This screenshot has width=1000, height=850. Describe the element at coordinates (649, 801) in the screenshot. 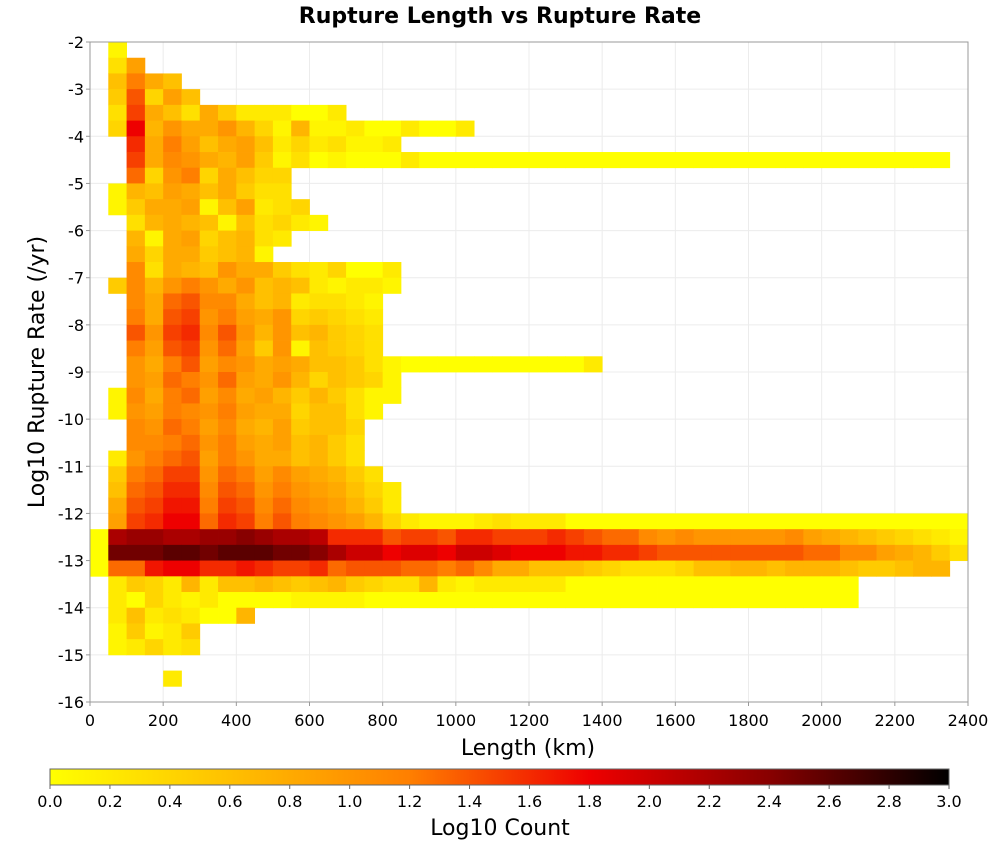

I see `colorbar-tick-label: 2.0` at that location.